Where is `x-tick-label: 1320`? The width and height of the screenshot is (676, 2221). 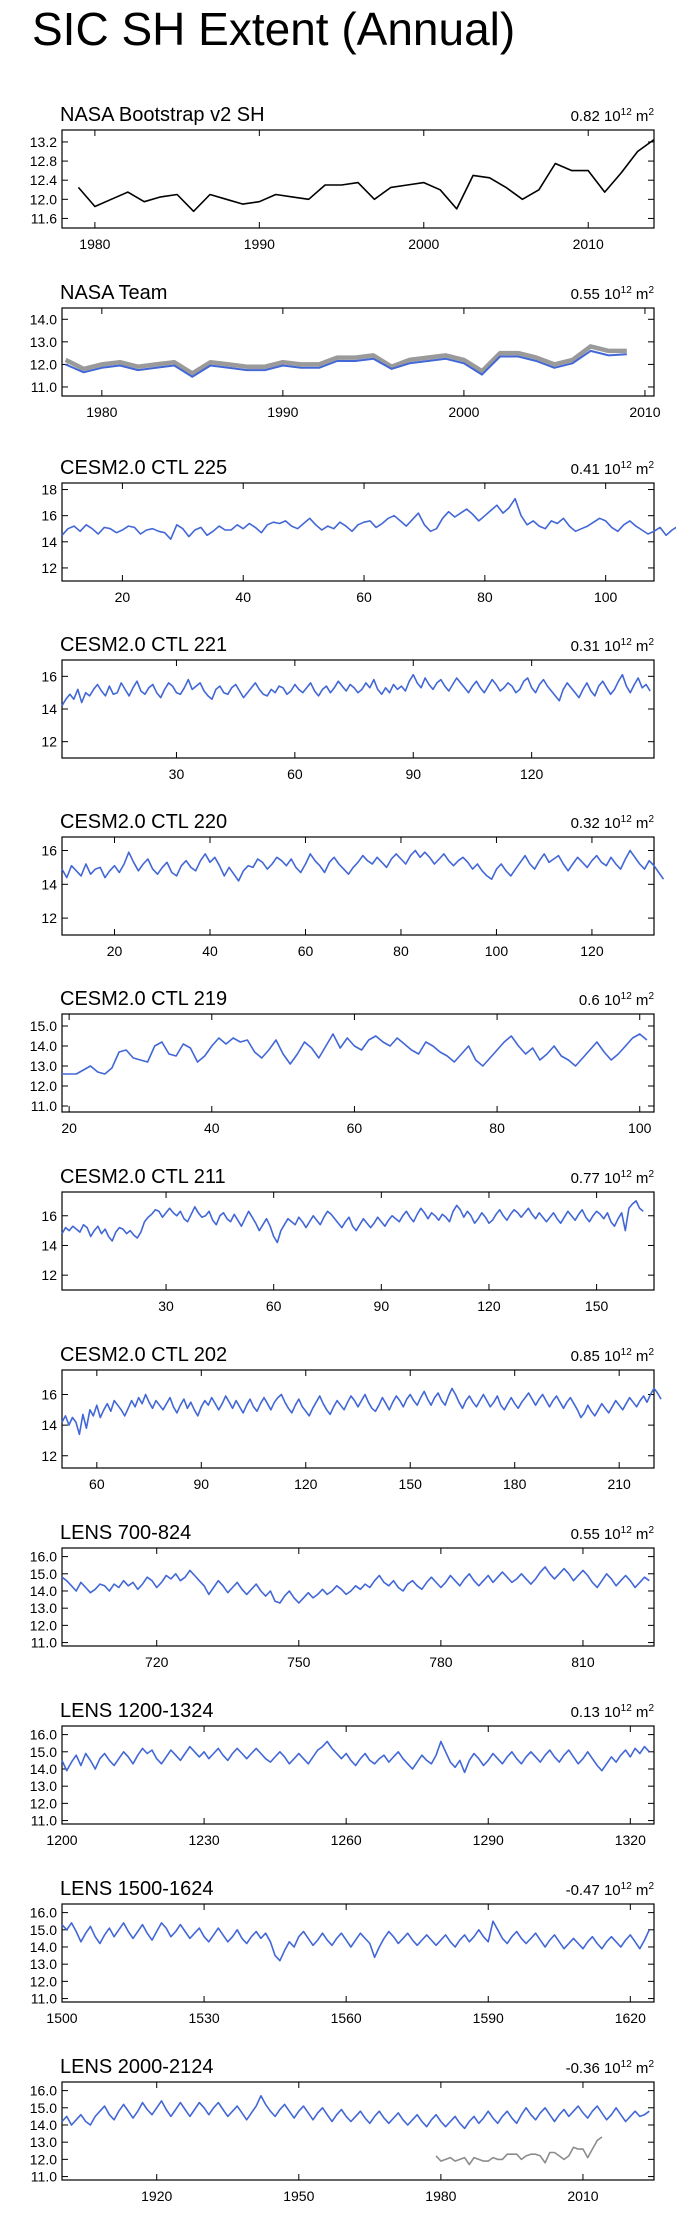 x-tick-label: 1320 is located at coordinates (630, 1840).